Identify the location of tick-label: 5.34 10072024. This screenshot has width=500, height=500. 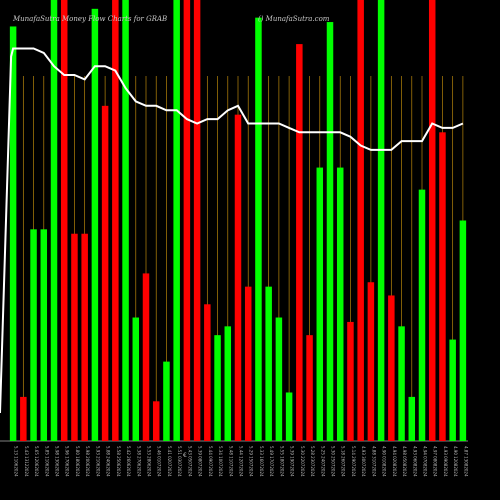
(220, 461).